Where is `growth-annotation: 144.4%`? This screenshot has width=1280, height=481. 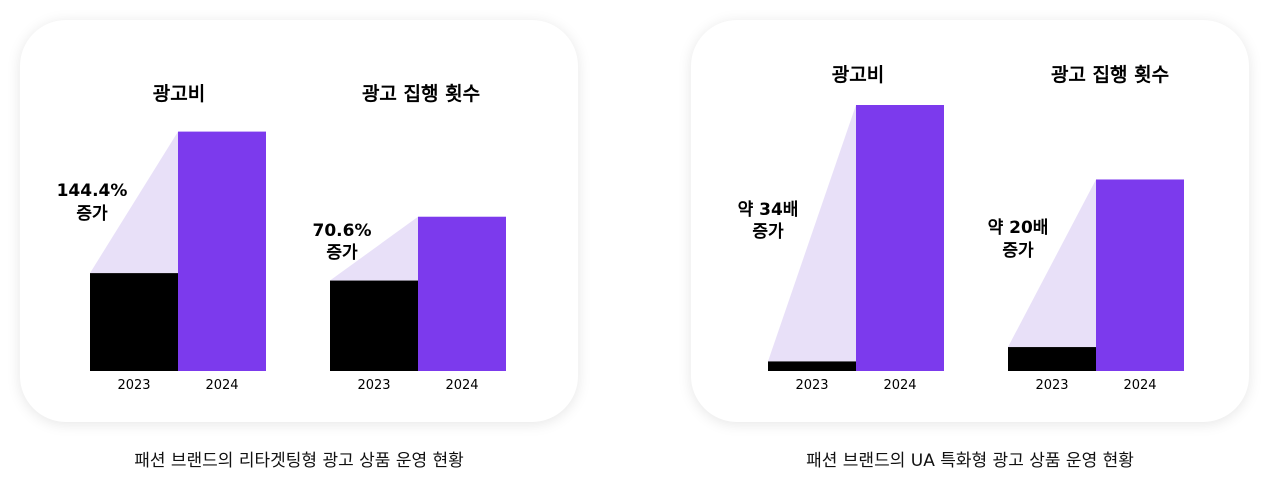
growth-annotation: 144.4% is located at coordinates (92, 191).